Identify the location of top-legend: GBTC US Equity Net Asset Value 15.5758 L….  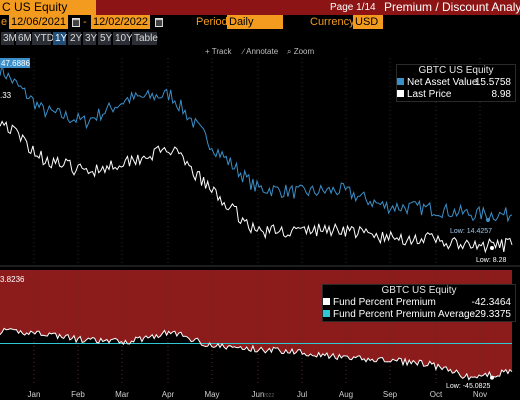
(456, 83).